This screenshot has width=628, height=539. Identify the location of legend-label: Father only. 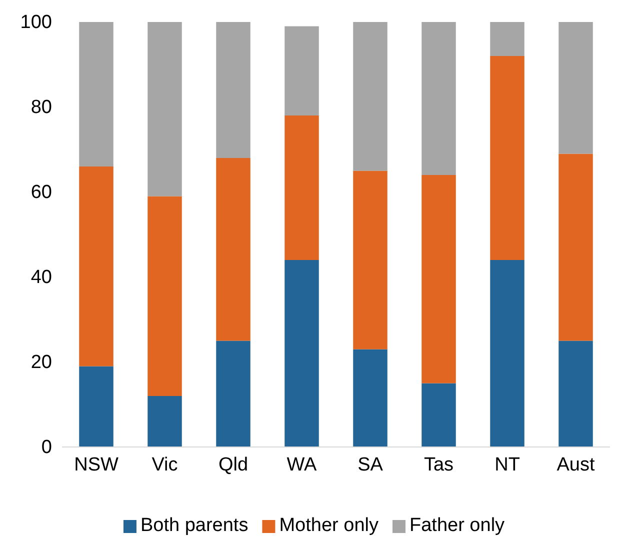
(457, 525).